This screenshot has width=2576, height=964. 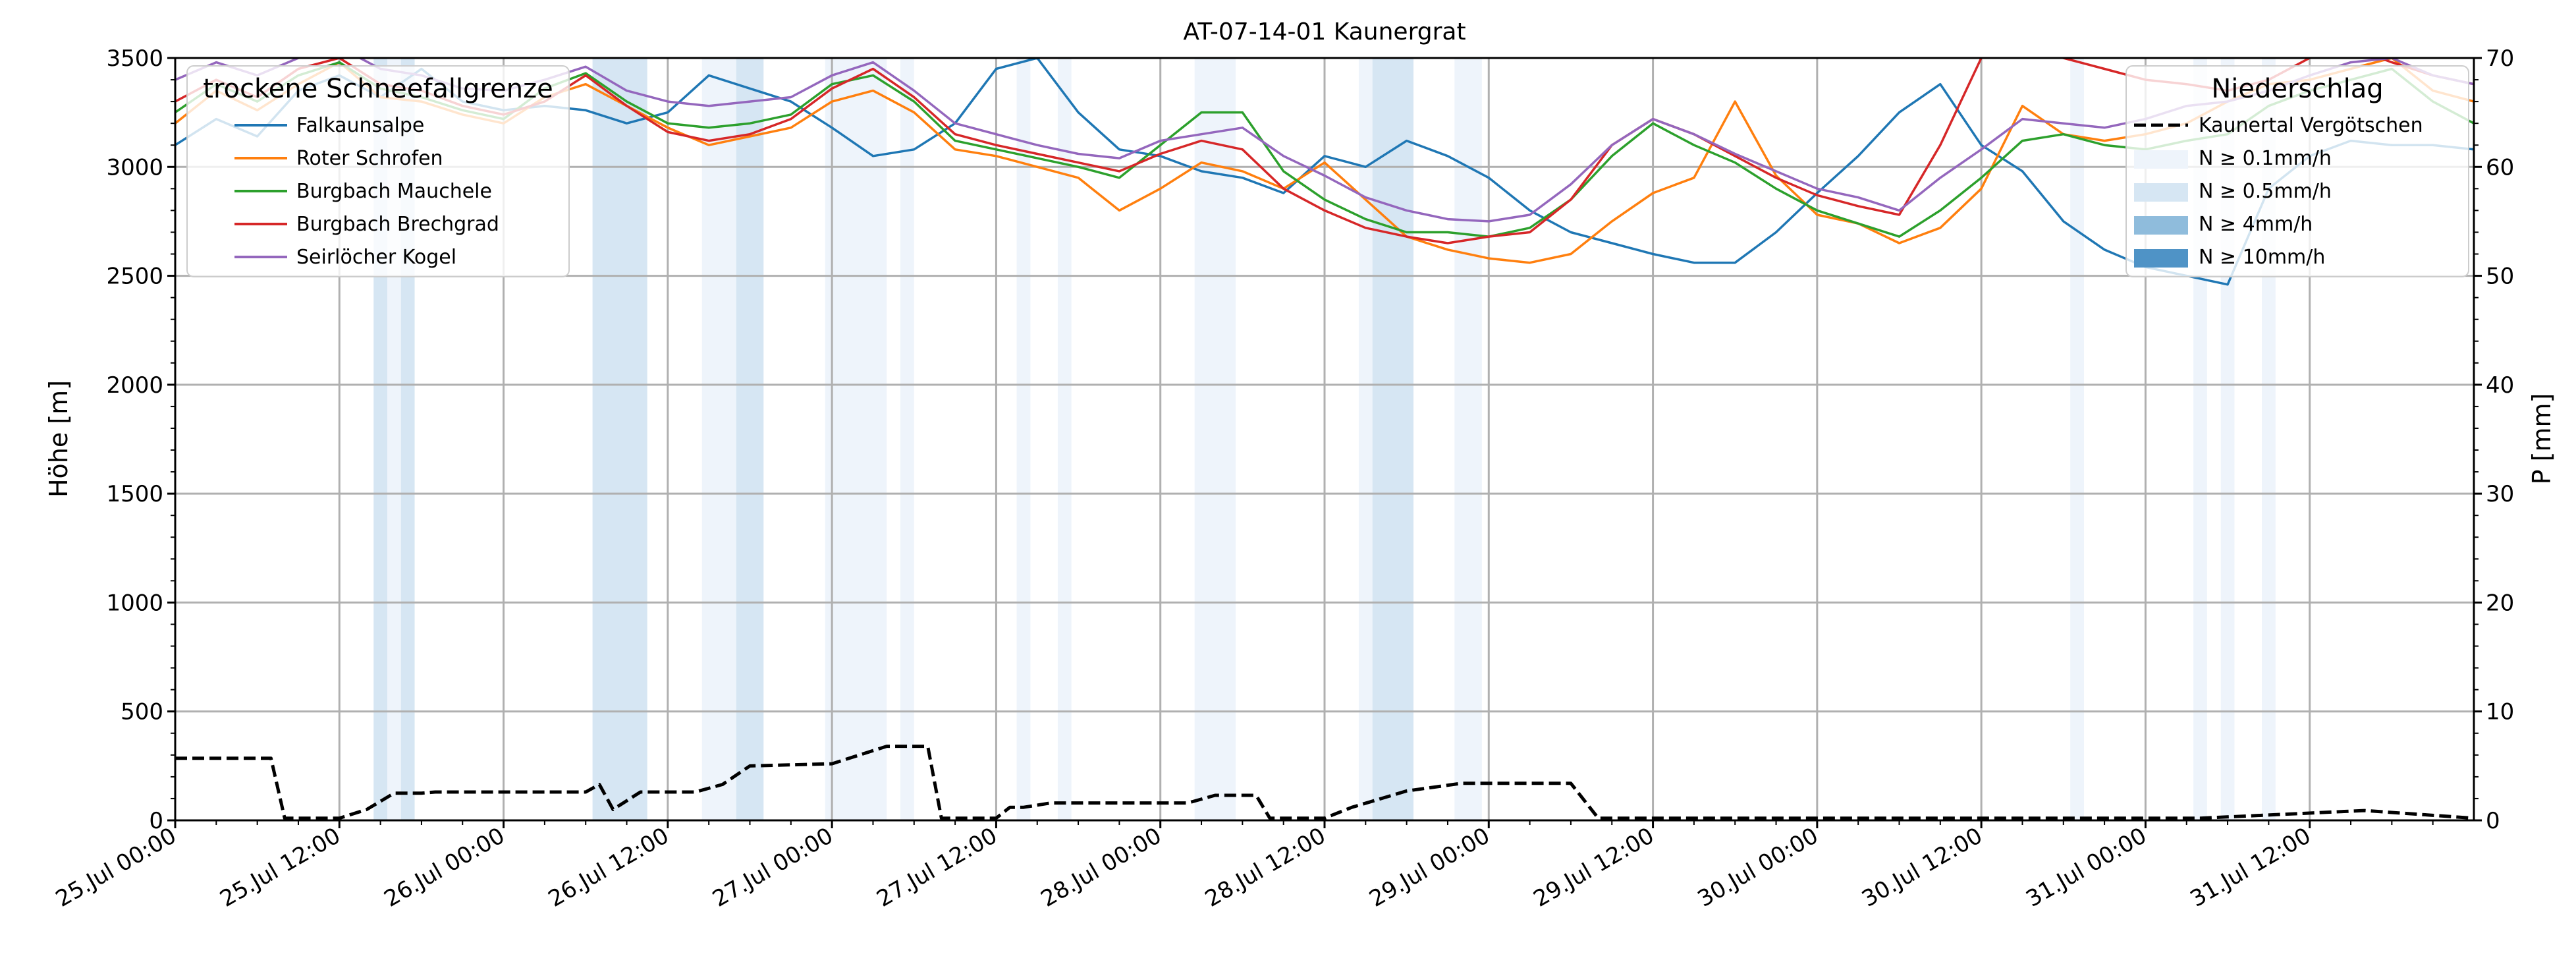 What do you see at coordinates (444, 868) in the screenshot?
I see `x-tick-label: 26.Jul 00:00` at bounding box center [444, 868].